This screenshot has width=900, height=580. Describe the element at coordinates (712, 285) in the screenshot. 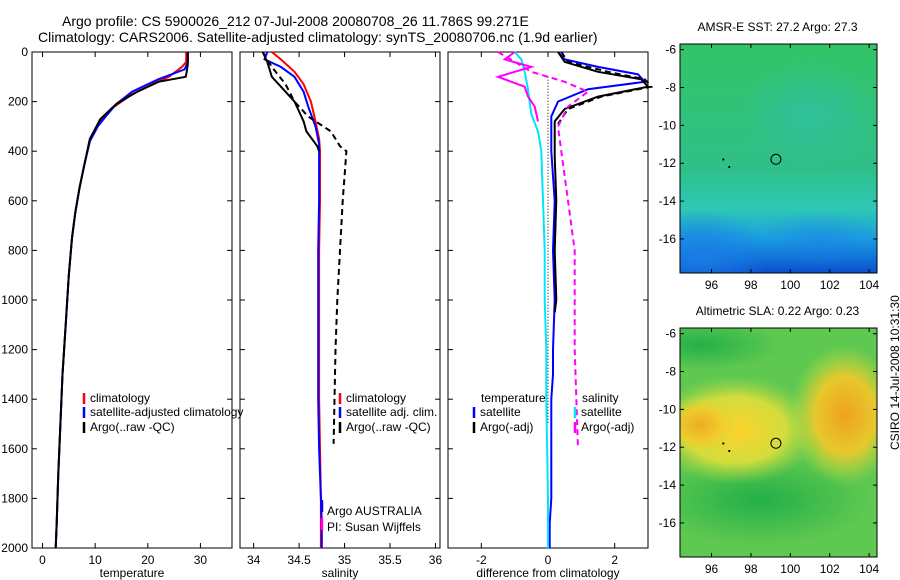

I see `map-x-tick-label-3: 96` at that location.